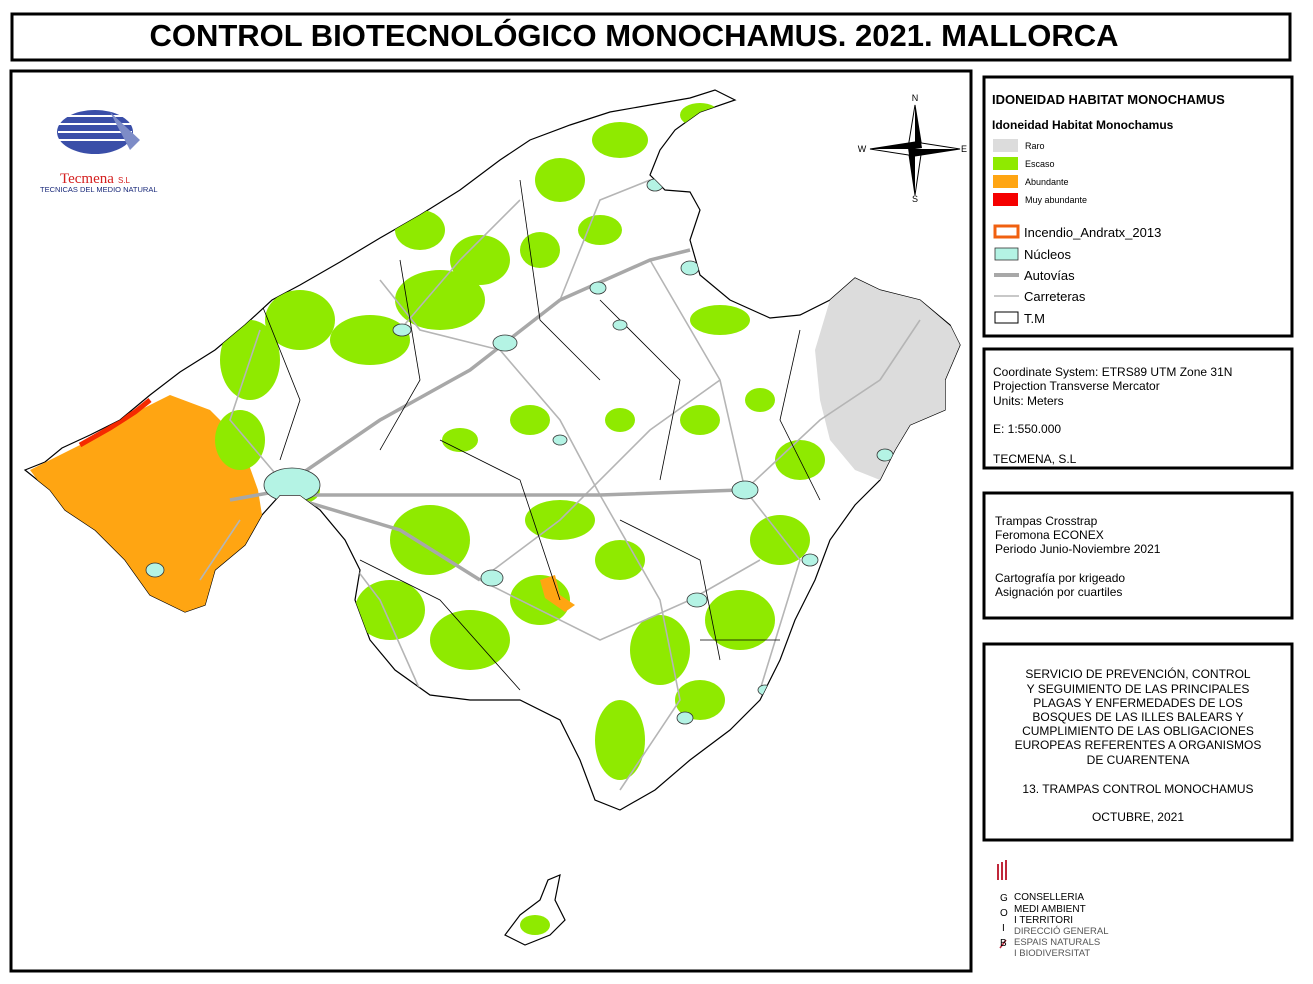 The width and height of the screenshot is (1313, 984). I want to click on swatch-escaso, so click(1005, 163).